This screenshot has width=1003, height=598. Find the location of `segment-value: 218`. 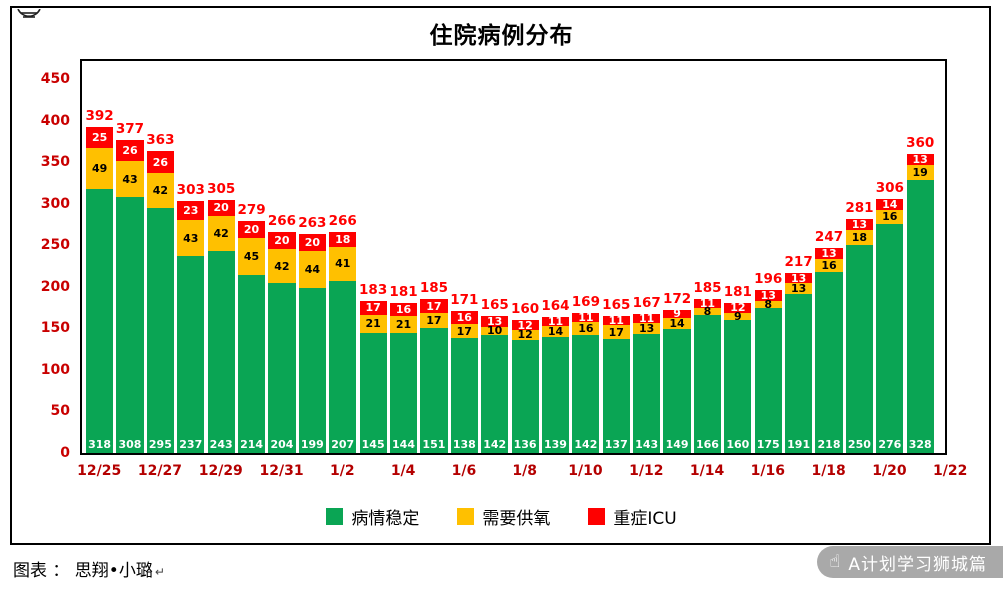

segment-value: 218 is located at coordinates (829, 444).